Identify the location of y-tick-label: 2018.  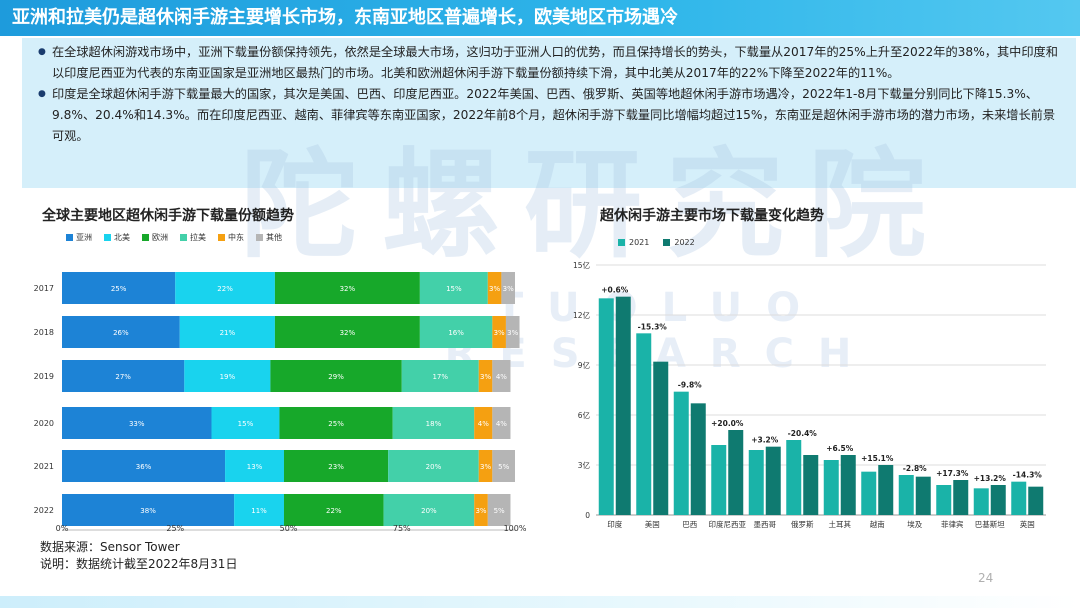
(44, 332).